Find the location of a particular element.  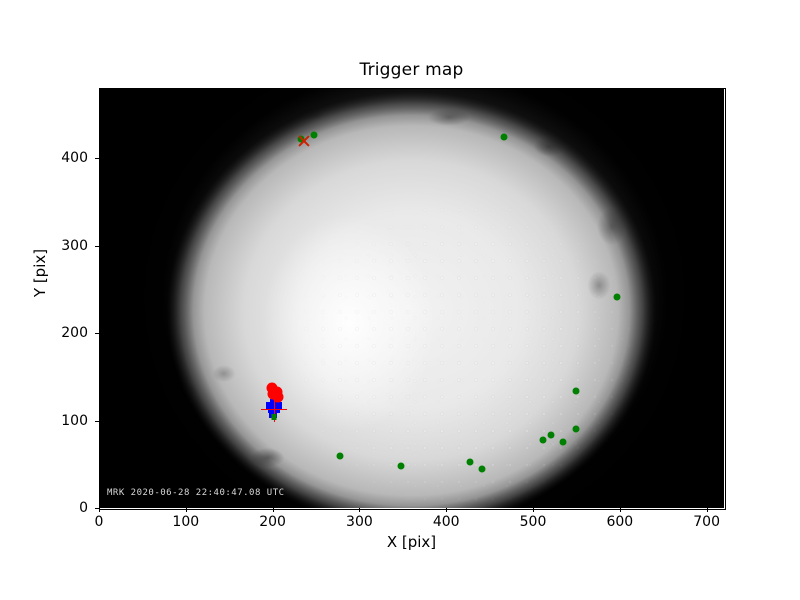

x-tick-label: 700 is located at coordinates (706, 522).